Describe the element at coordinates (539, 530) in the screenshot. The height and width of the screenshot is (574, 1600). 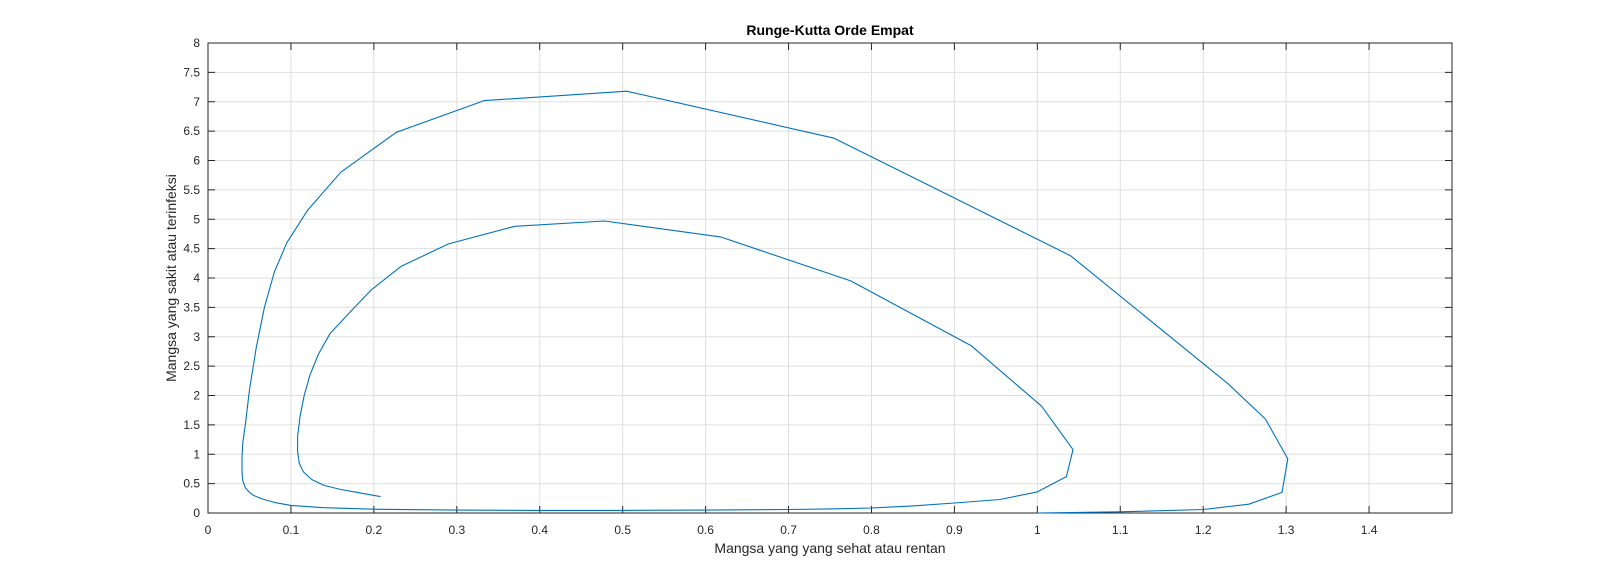
I see `x-tick-label: 0.4` at that location.